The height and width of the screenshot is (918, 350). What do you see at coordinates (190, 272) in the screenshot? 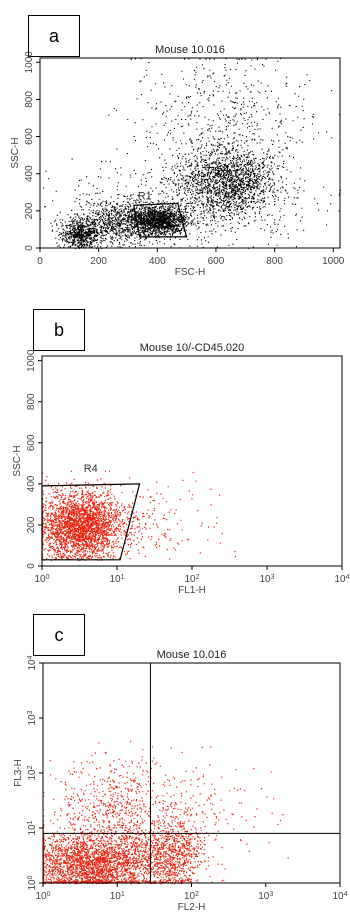
I see `x-axis-label: FSC-H` at bounding box center [190, 272].